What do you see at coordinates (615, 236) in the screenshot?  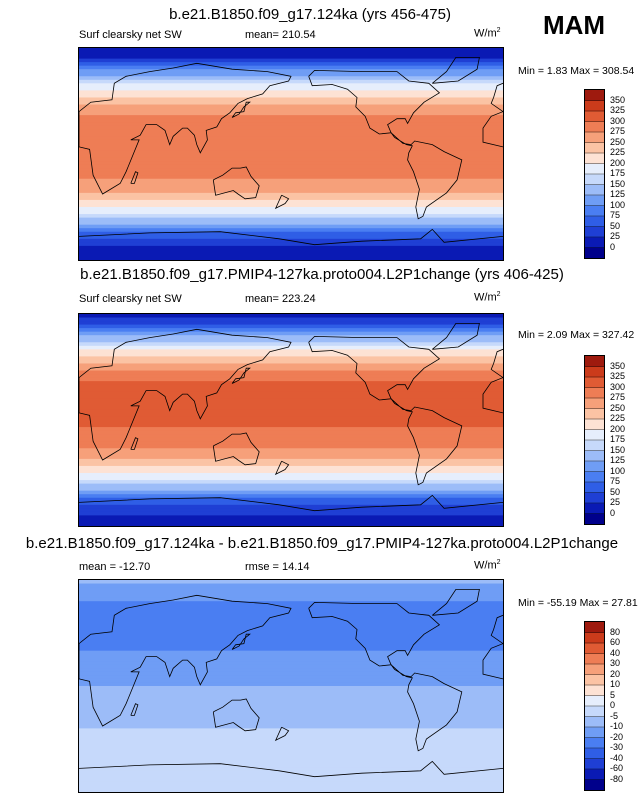 I see `colorbar-tick-label: 25` at bounding box center [615, 236].